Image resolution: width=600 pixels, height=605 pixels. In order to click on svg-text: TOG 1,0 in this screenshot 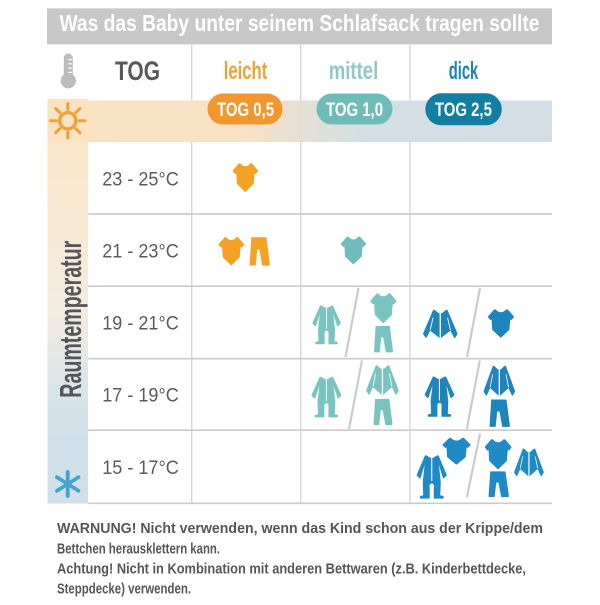, I will do `click(354, 110)`.